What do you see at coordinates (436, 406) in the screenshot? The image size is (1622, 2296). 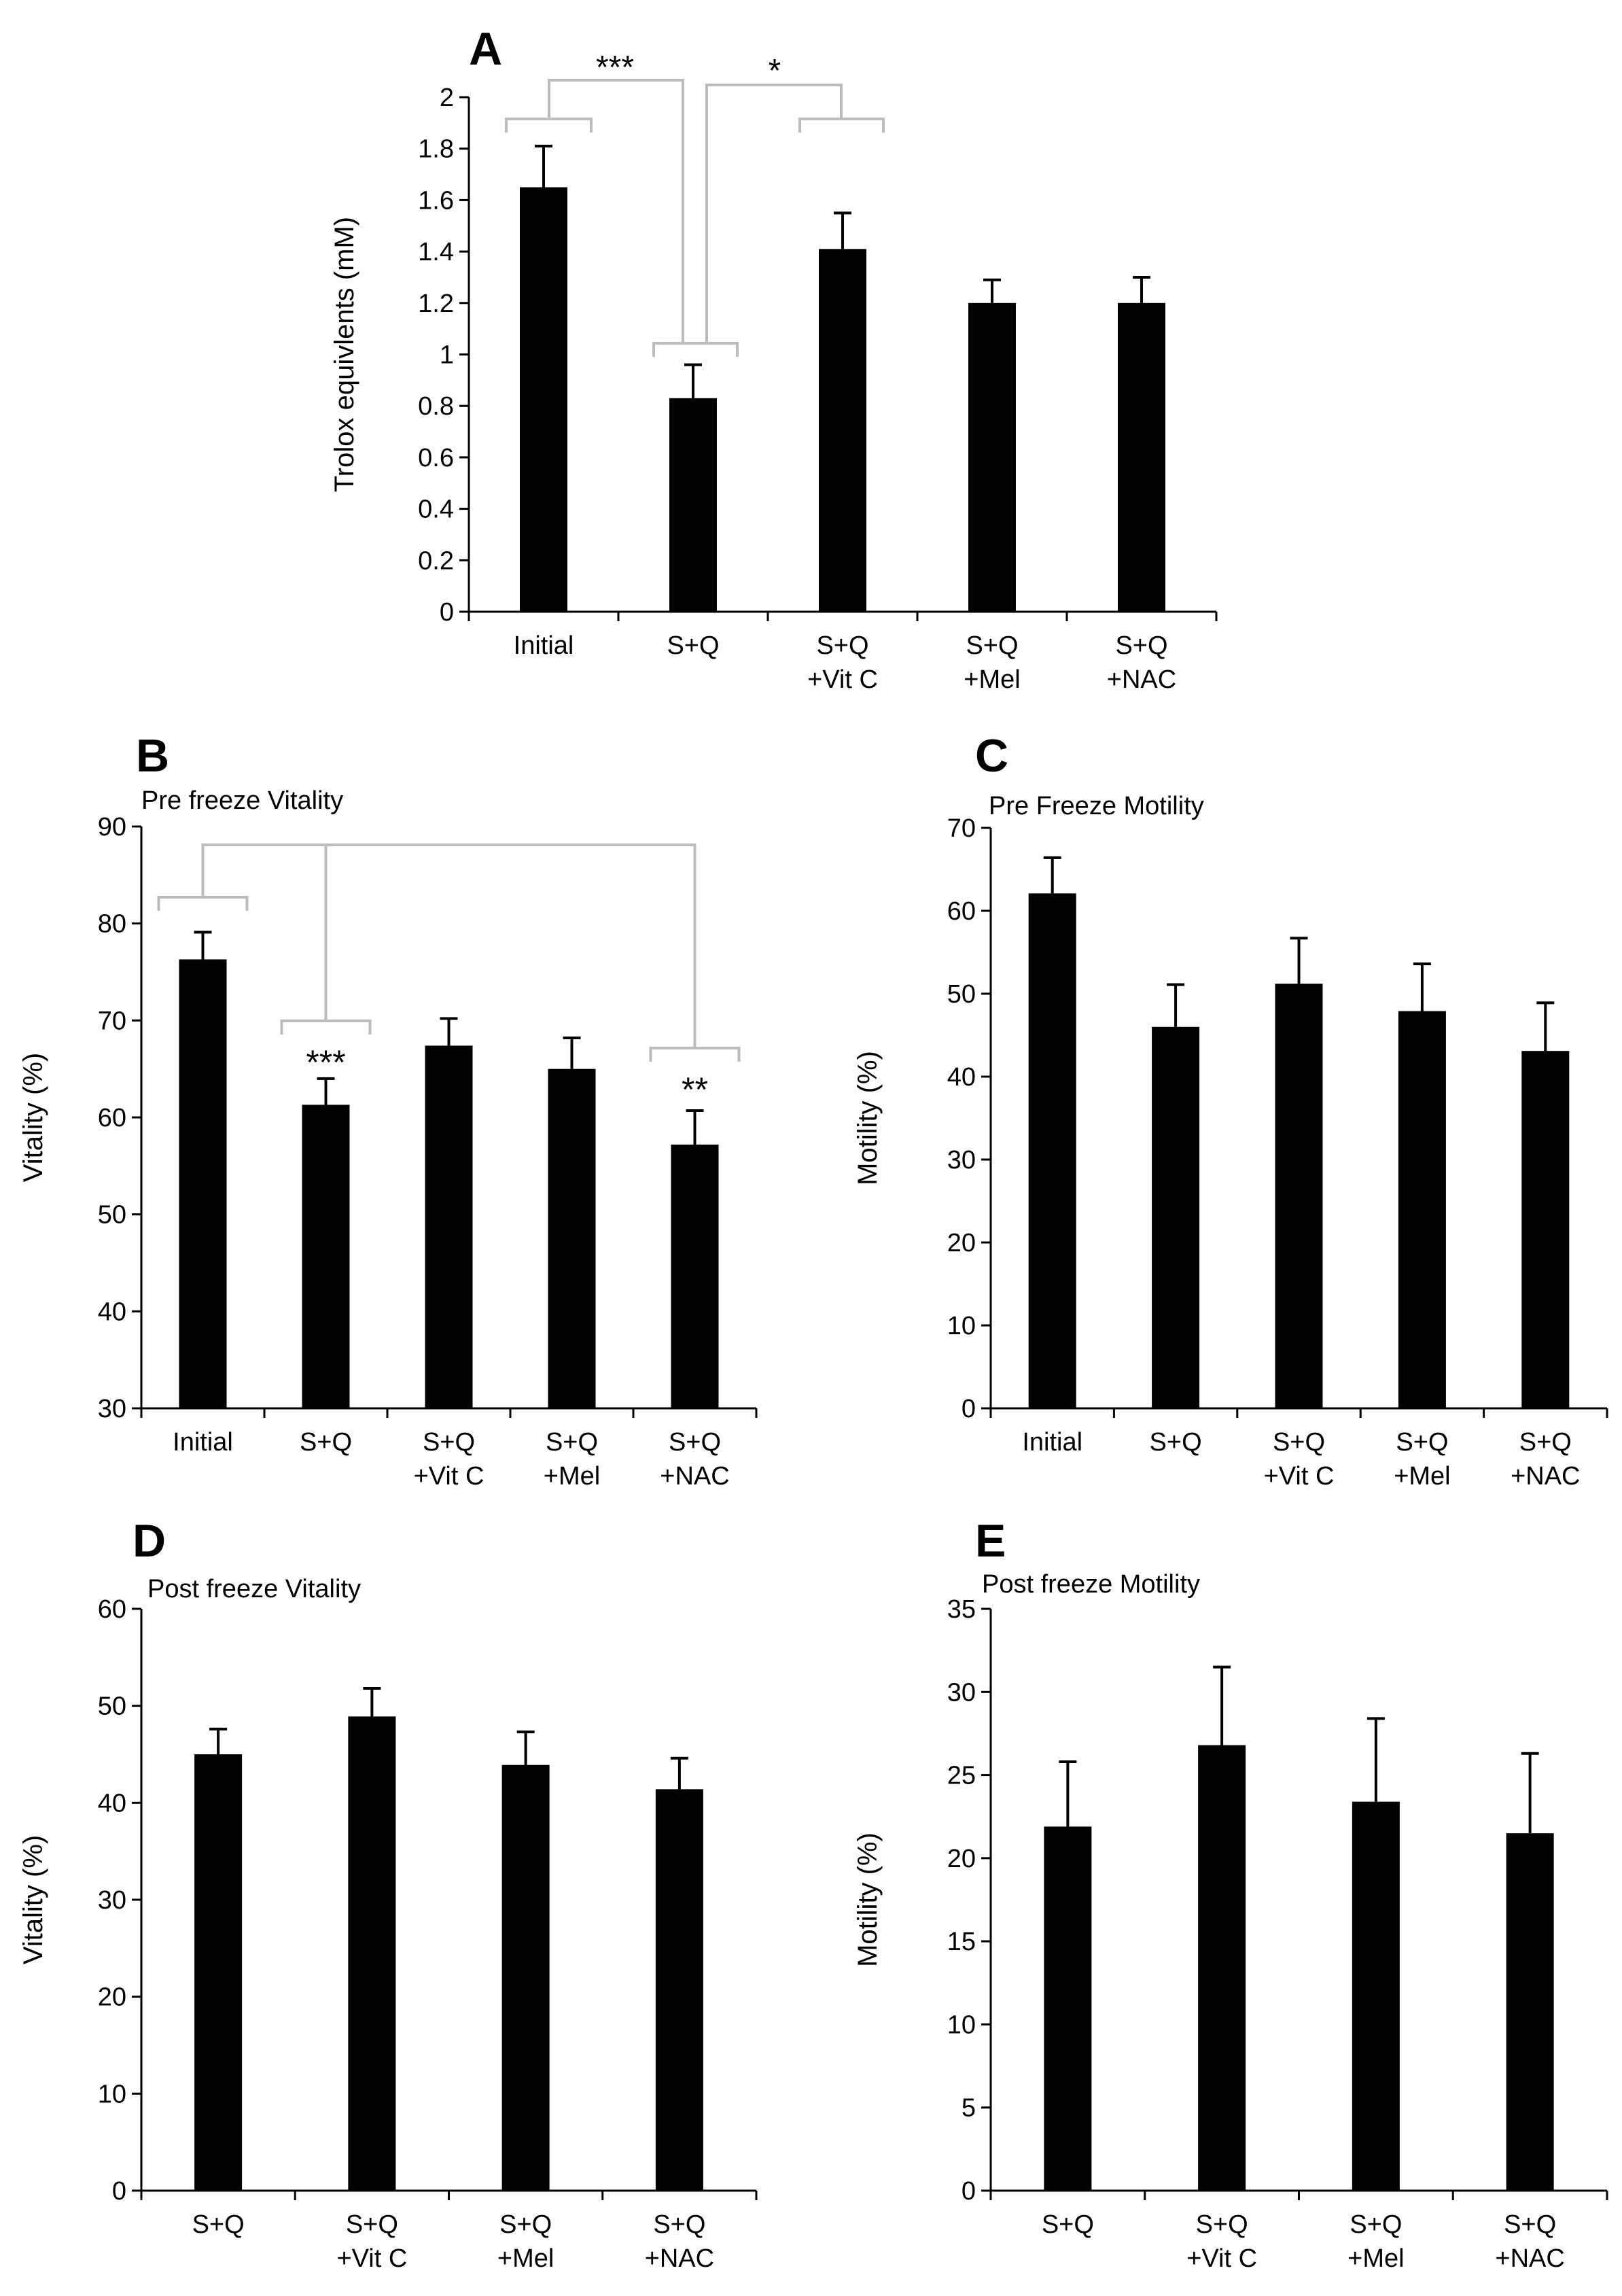 I see `y-tick-label: 0.8` at bounding box center [436, 406].